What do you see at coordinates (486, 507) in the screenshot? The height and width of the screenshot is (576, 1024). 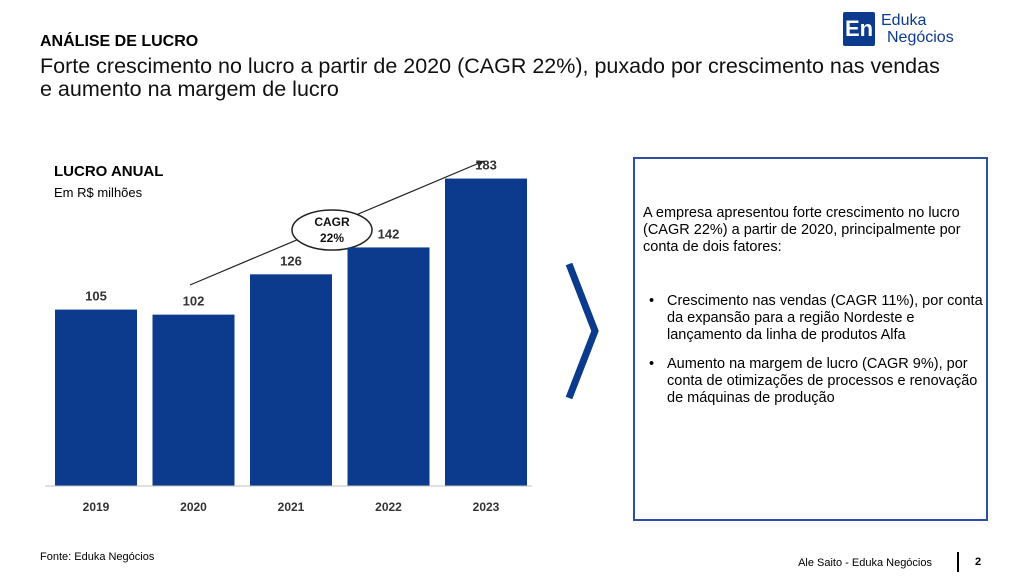 I see `tick-label-2023: 2023` at bounding box center [486, 507].